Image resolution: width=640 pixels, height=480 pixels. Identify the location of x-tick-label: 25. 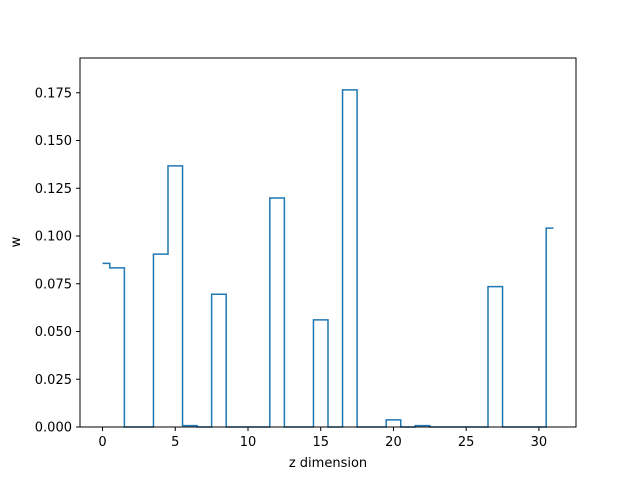
(466, 442).